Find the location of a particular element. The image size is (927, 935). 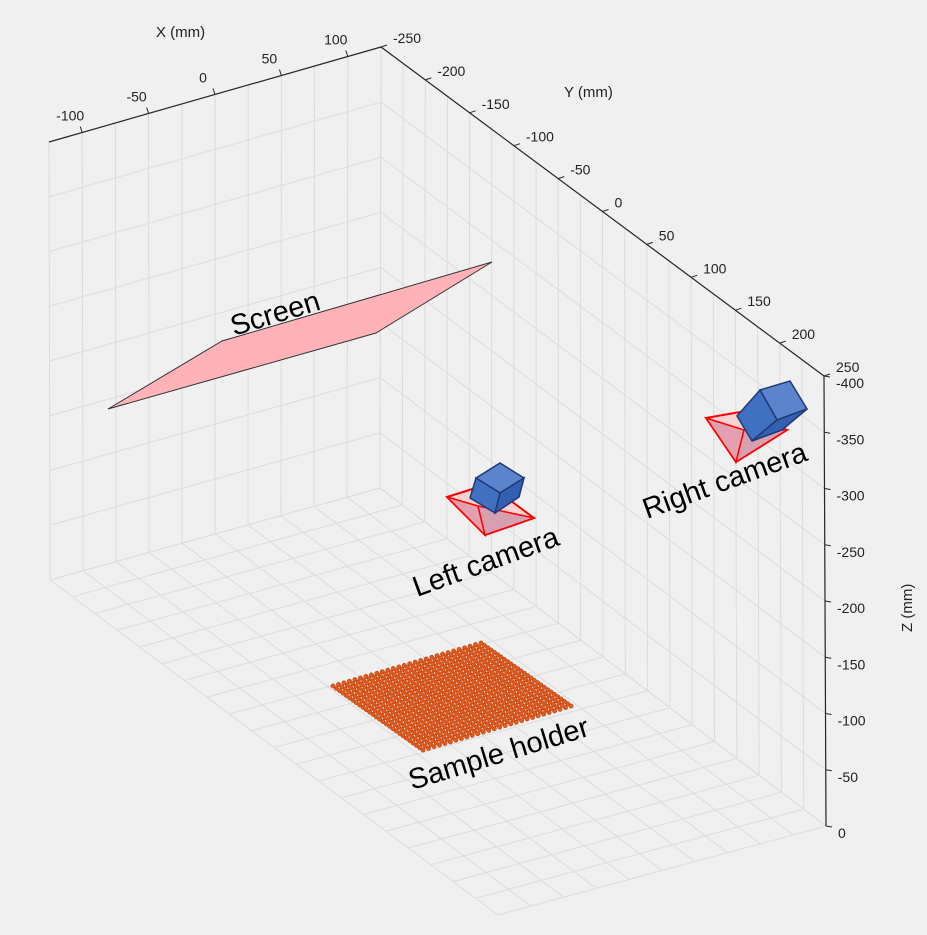

y-tick-label: 200 is located at coordinates (804, 334).